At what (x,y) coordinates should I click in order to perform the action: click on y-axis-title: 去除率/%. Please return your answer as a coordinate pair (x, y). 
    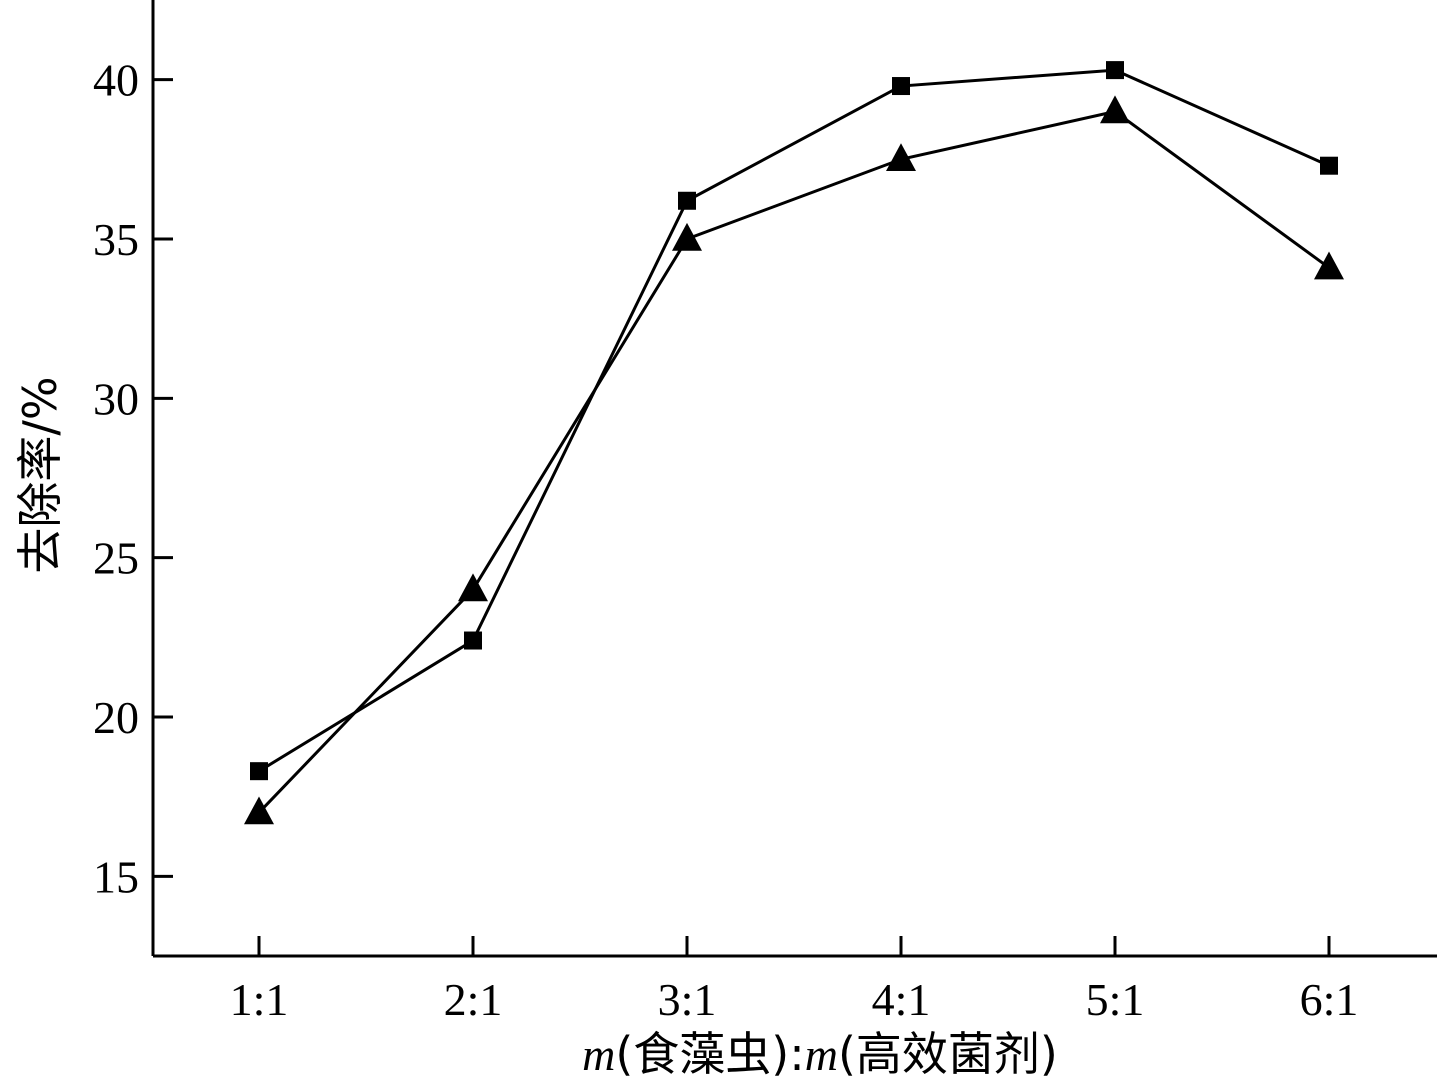
    Looking at the image, I should click on (40, 474).